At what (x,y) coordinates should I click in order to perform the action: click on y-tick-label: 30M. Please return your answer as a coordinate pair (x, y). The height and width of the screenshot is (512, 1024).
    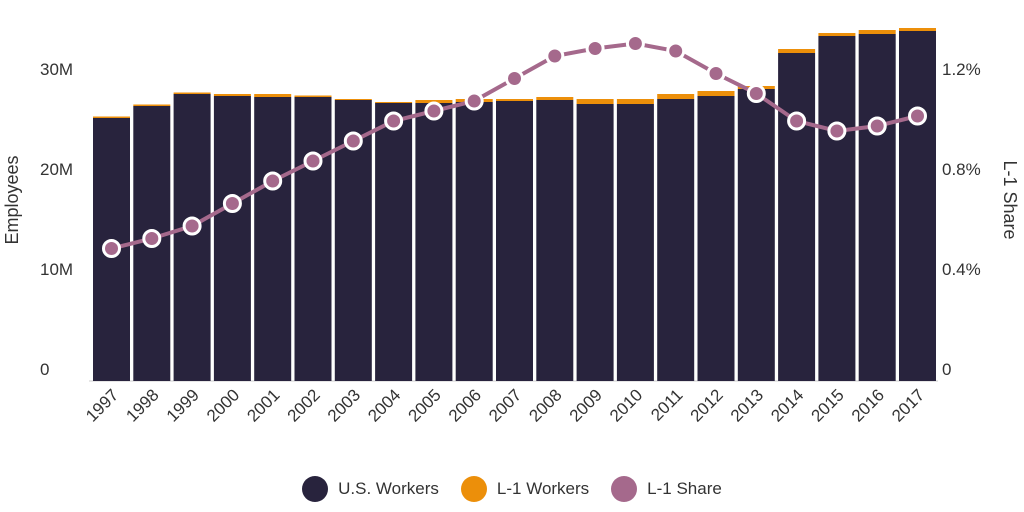
    Looking at the image, I should click on (56, 69).